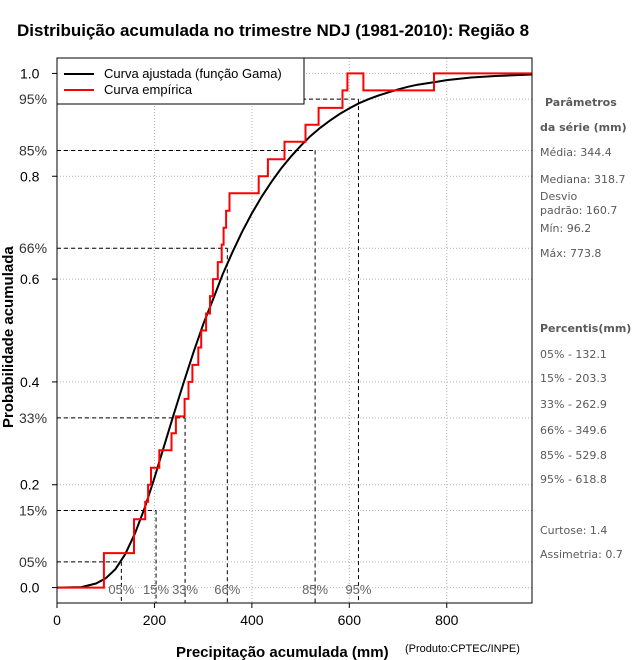 This screenshot has height=660, width=640. Describe the element at coordinates (30, 588) in the screenshot. I see `y-tick-label-0: 0.0` at that location.